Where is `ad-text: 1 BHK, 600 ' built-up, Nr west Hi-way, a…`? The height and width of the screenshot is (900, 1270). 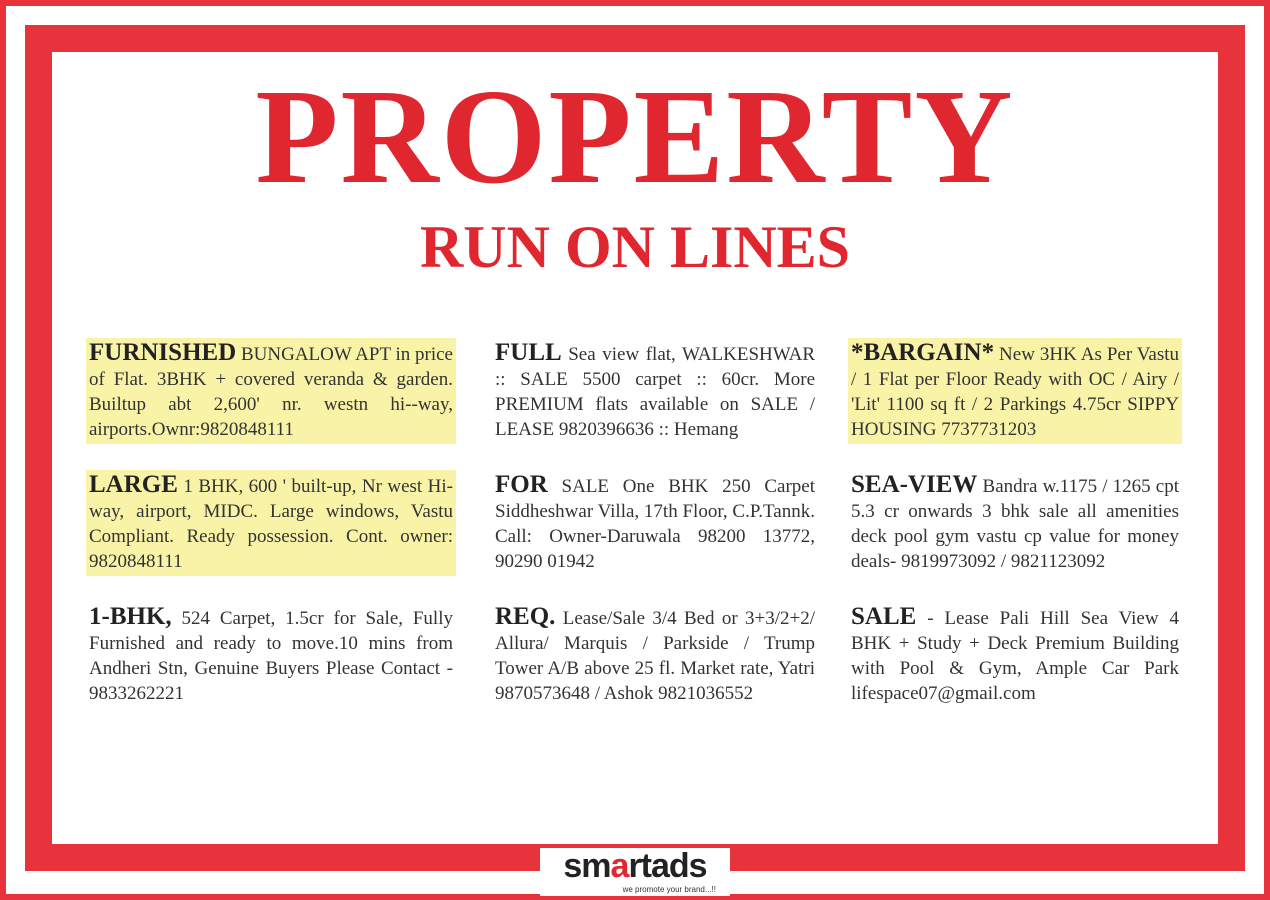
ad-text: 1 BHK, 600 ' built-up, Nr west Hi-way, a… is located at coordinates (271, 524).